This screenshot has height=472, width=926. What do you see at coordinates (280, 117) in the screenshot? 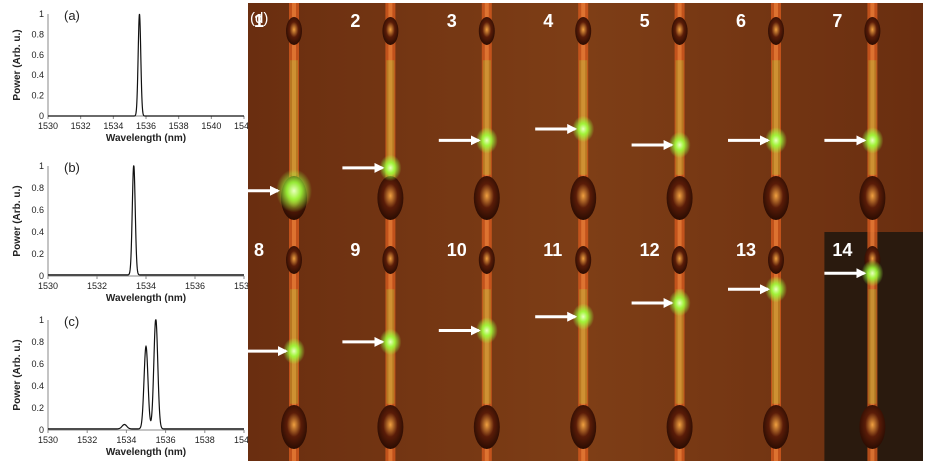
I see `sample-tile-1: 1` at bounding box center [280, 117].